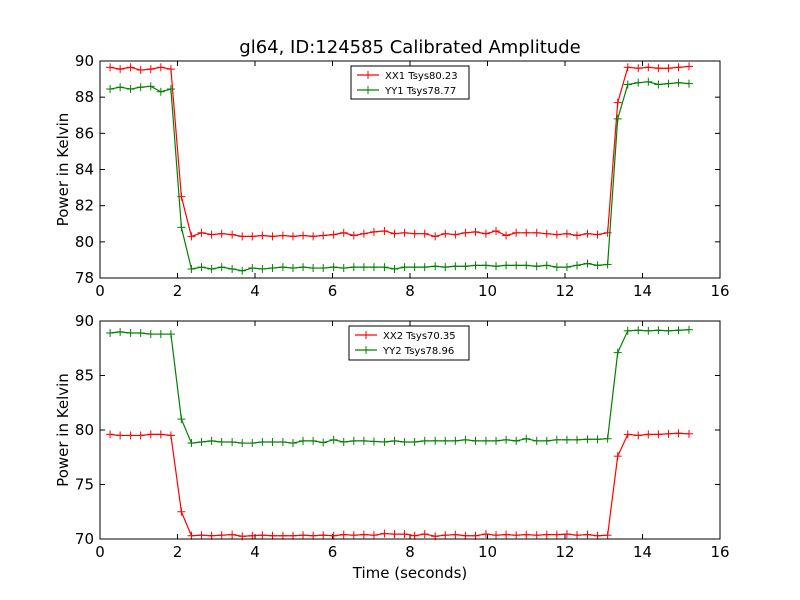 The width and height of the screenshot is (800, 600). Describe the element at coordinates (84, 485) in the screenshot. I see `y-tick-label: 75` at that location.